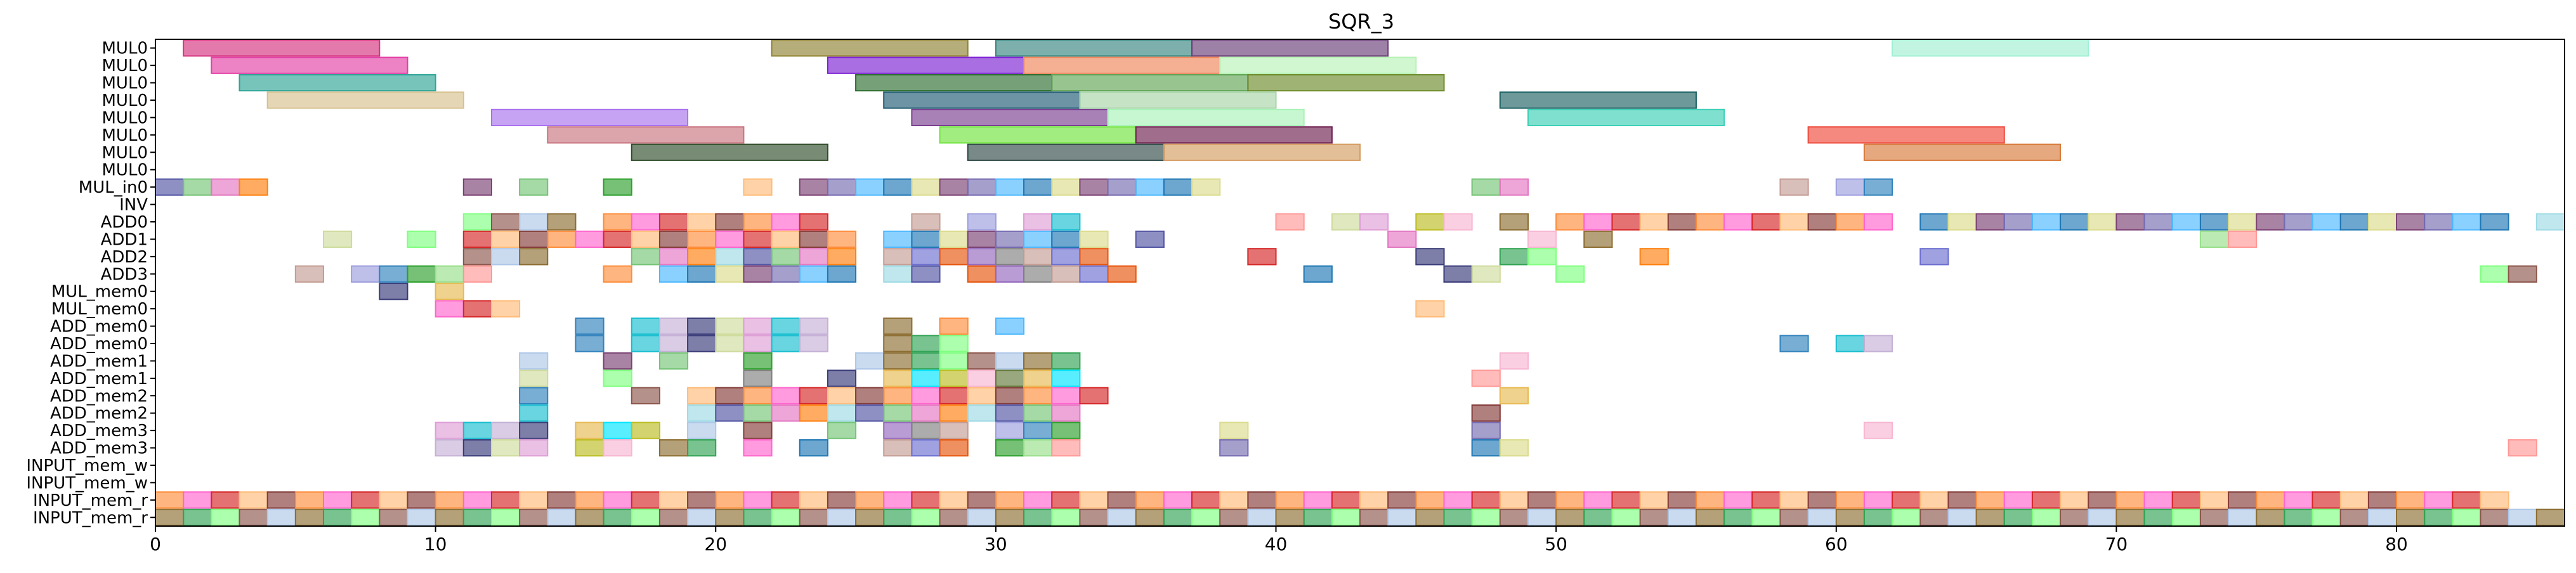  I want to click on row-label: INPUT_mem_r, so click(90, 501).